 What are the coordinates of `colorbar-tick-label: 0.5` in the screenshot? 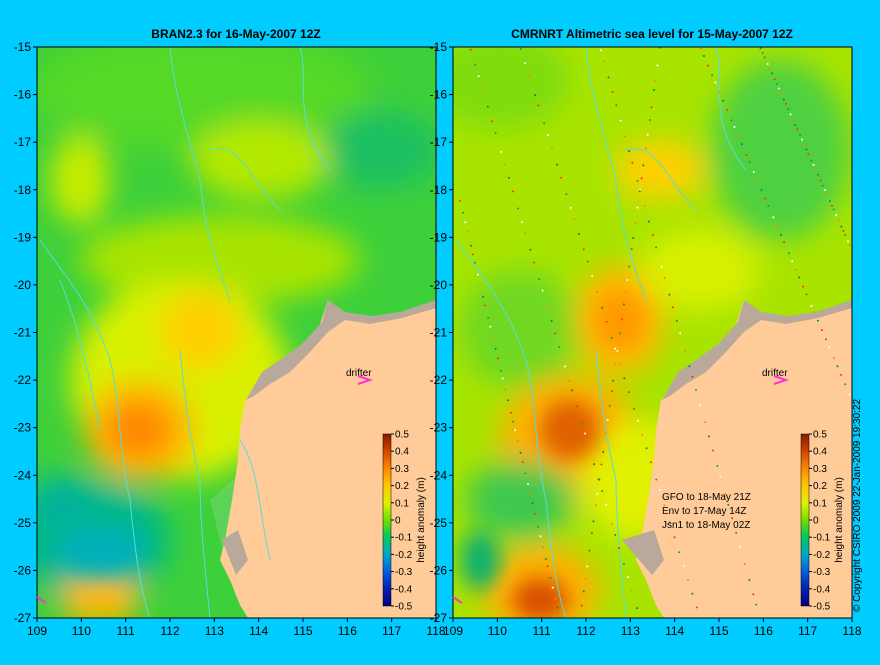 It's located at (402, 435).